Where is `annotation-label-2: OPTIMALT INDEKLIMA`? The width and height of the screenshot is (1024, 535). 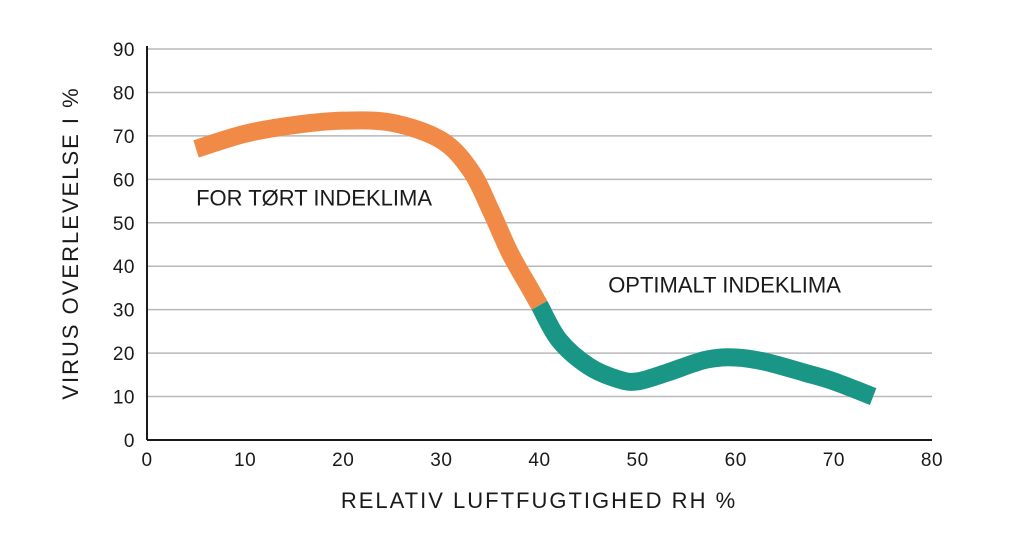
annotation-label-2: OPTIMALT INDEKLIMA is located at coordinates (724, 284).